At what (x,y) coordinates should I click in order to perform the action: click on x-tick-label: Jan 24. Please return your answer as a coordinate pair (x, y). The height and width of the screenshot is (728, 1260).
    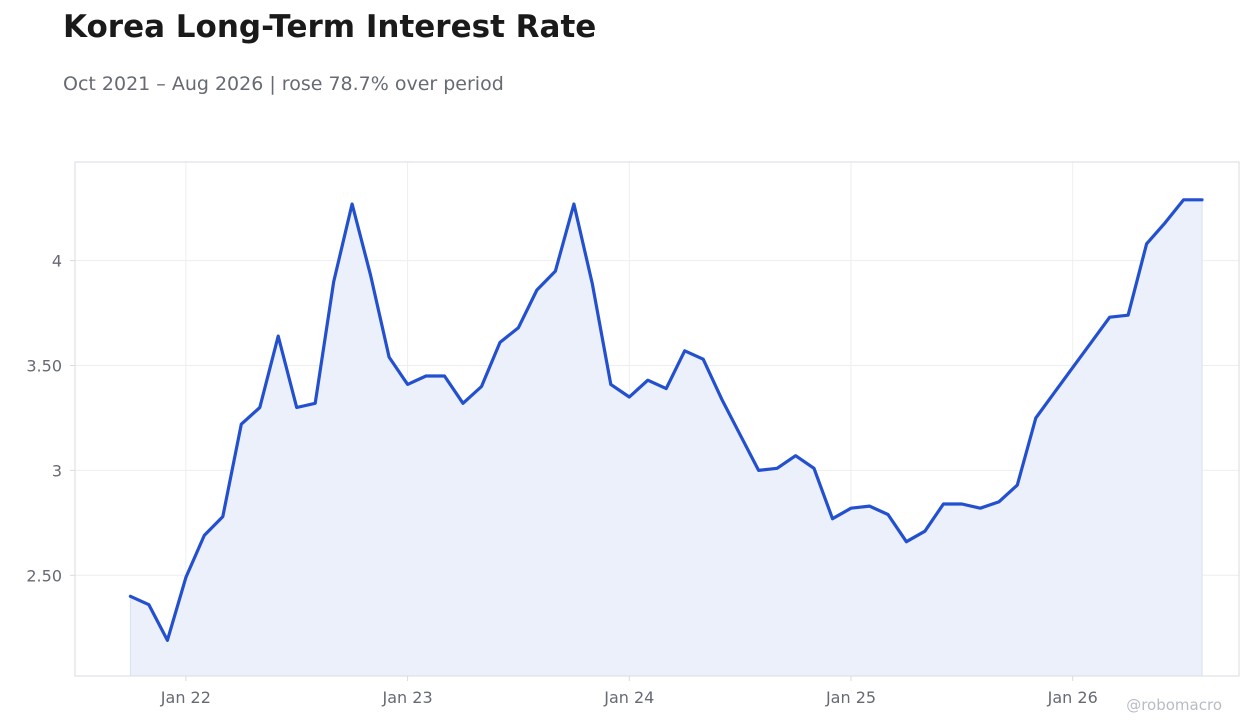
    Looking at the image, I should click on (628, 697).